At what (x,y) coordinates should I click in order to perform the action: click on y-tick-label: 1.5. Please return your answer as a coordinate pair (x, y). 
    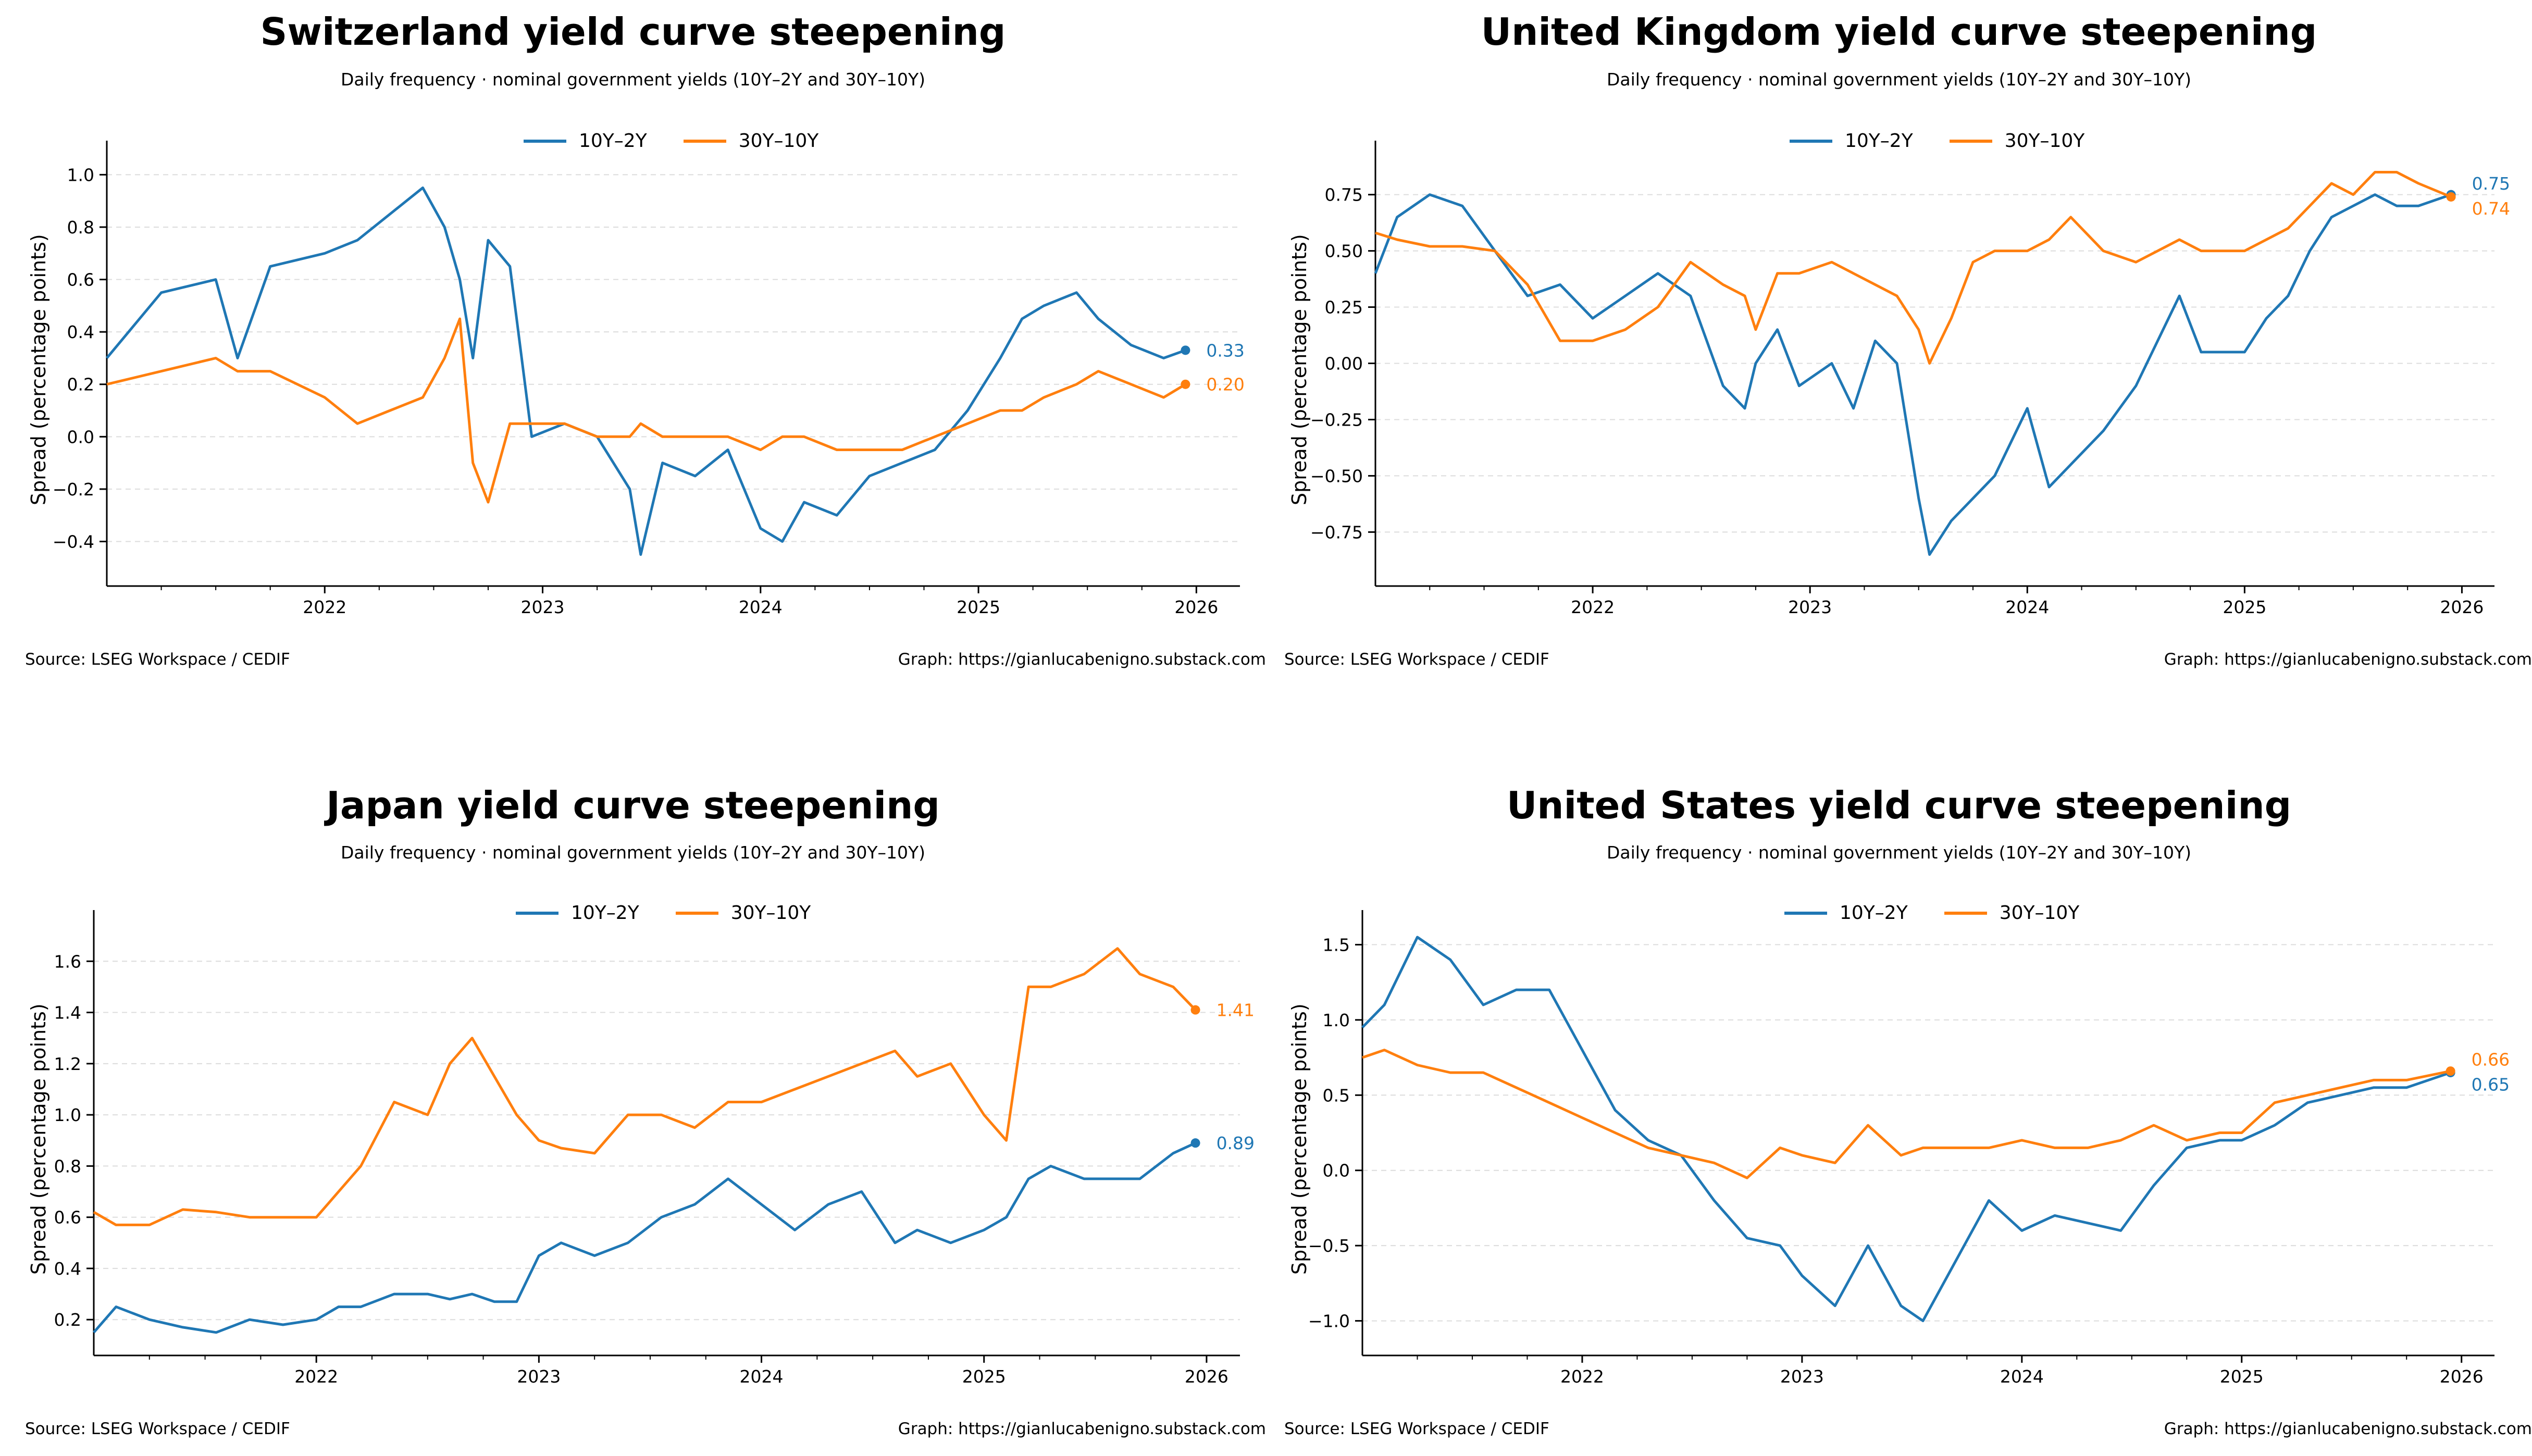
    Looking at the image, I should click on (1336, 945).